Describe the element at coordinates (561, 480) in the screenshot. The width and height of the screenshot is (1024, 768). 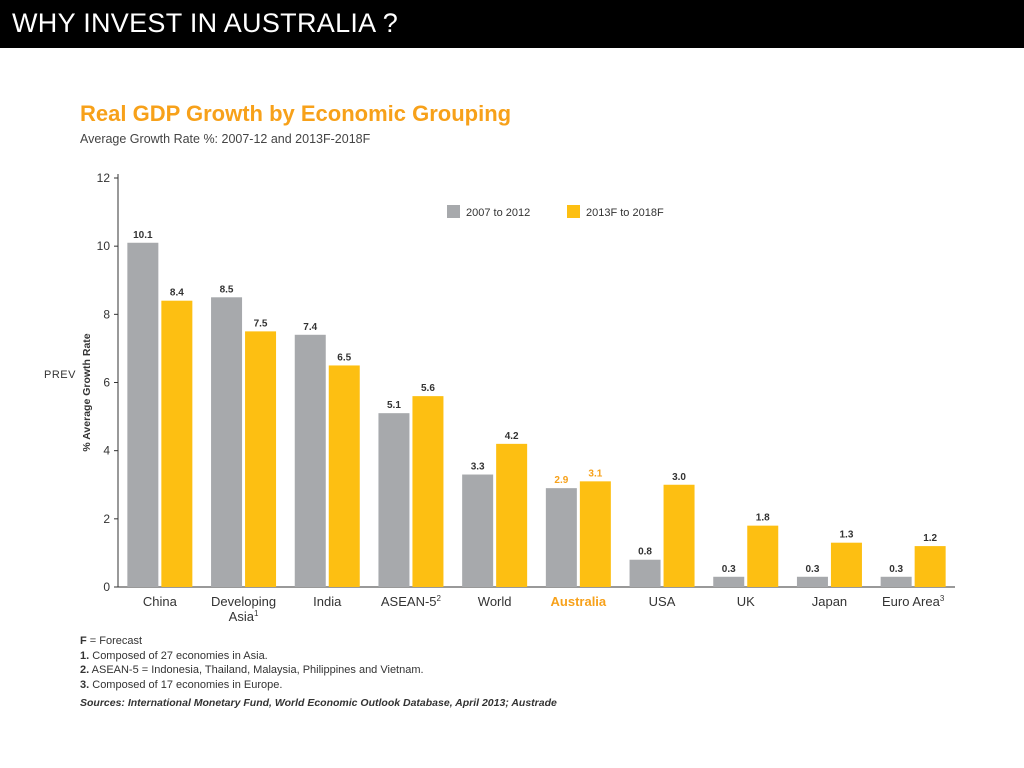
I see `data-label: 2.9` at that location.